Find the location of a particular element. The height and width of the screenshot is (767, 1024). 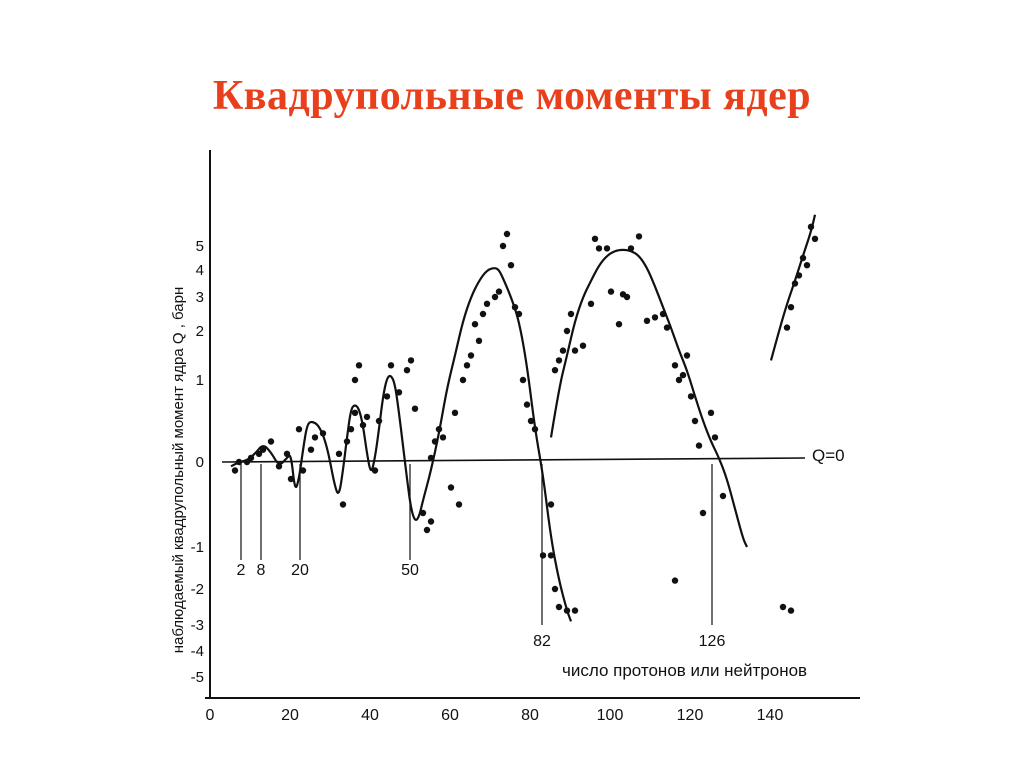

y-tick-label: -2 is located at coordinates (197, 589).